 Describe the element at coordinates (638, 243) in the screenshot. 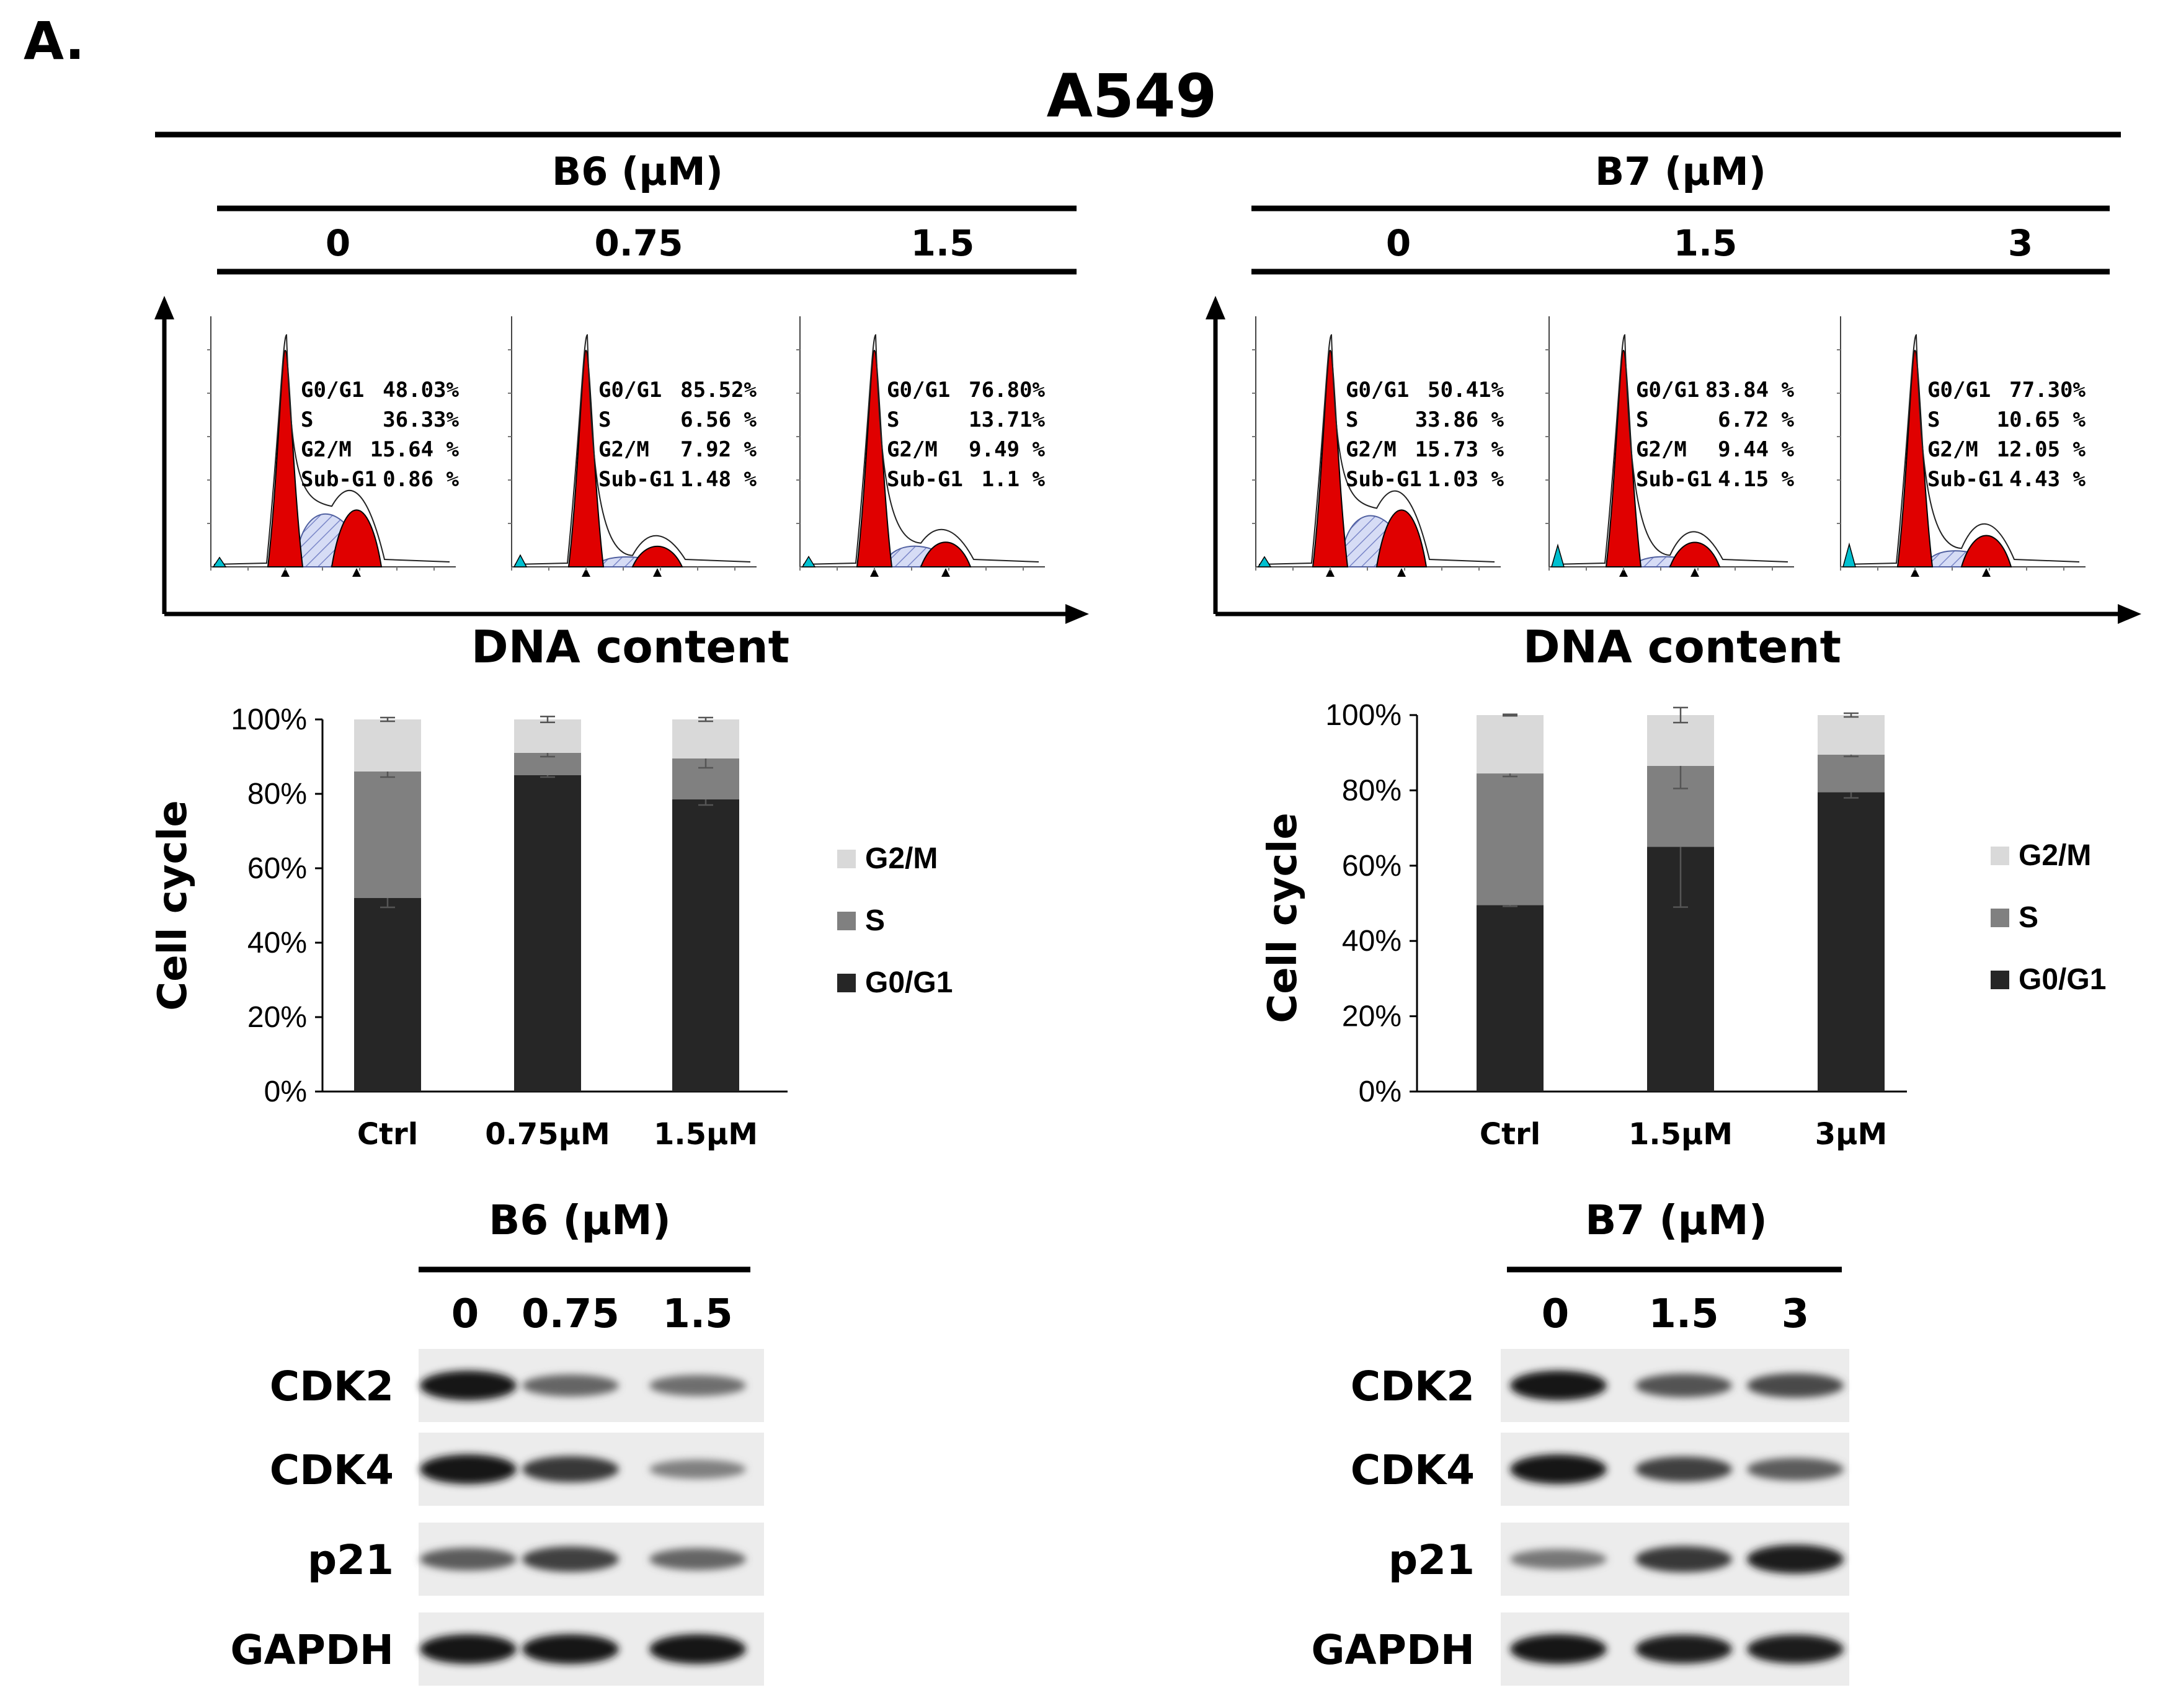

I see `dose-label: 0.75` at that location.